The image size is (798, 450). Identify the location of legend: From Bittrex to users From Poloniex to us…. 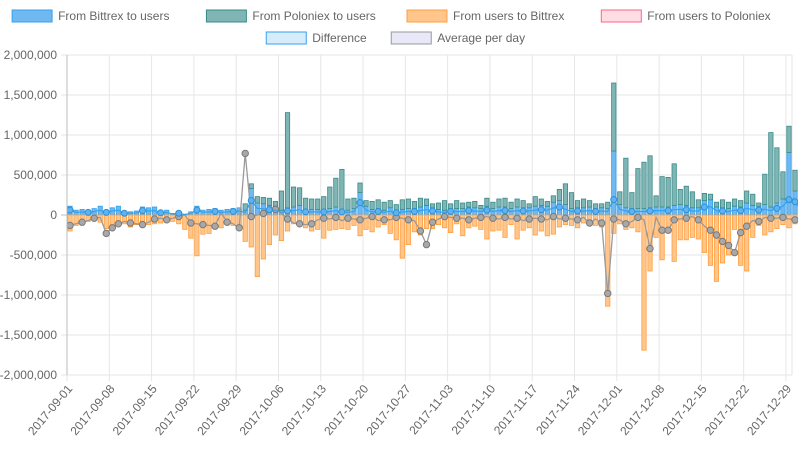
(391, 27).